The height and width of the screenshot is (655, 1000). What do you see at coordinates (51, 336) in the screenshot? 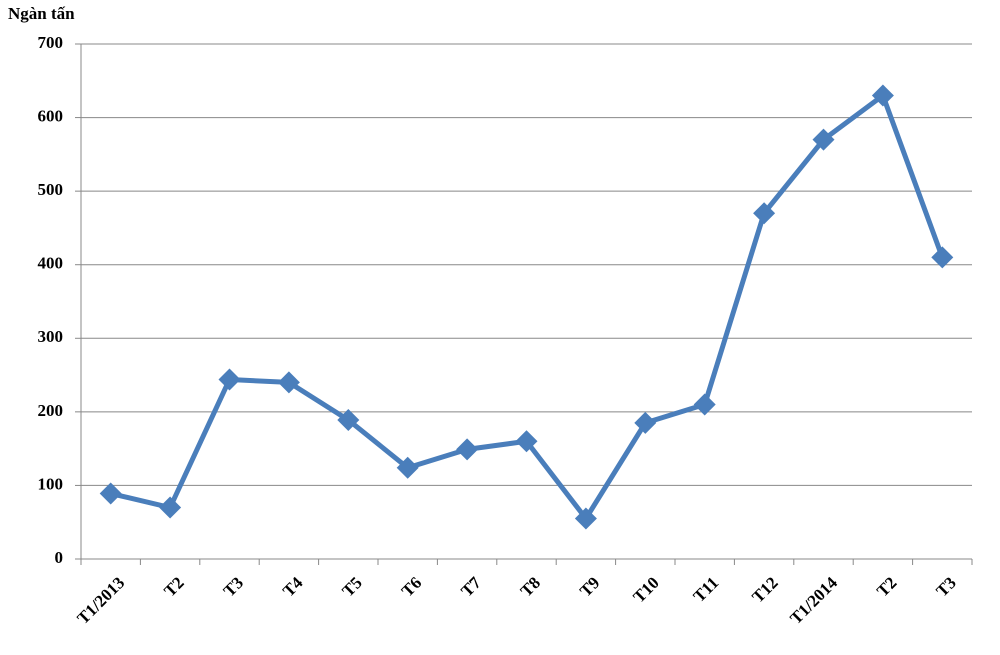
I see `y-tick-label: 300` at bounding box center [51, 336].